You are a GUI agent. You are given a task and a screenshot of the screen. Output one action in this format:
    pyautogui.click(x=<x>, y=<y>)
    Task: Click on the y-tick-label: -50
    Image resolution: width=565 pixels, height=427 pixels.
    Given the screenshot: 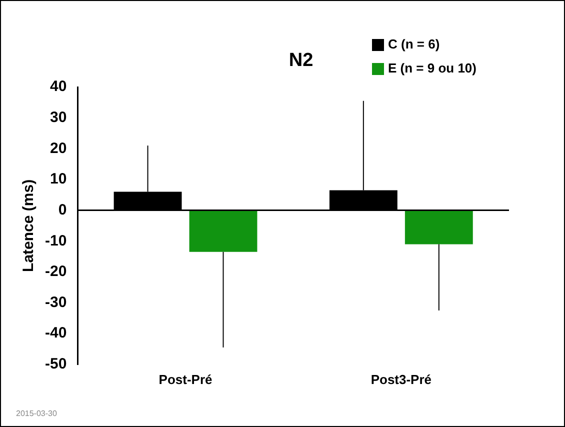 What is the action you would take?
    pyautogui.click(x=55, y=364)
    